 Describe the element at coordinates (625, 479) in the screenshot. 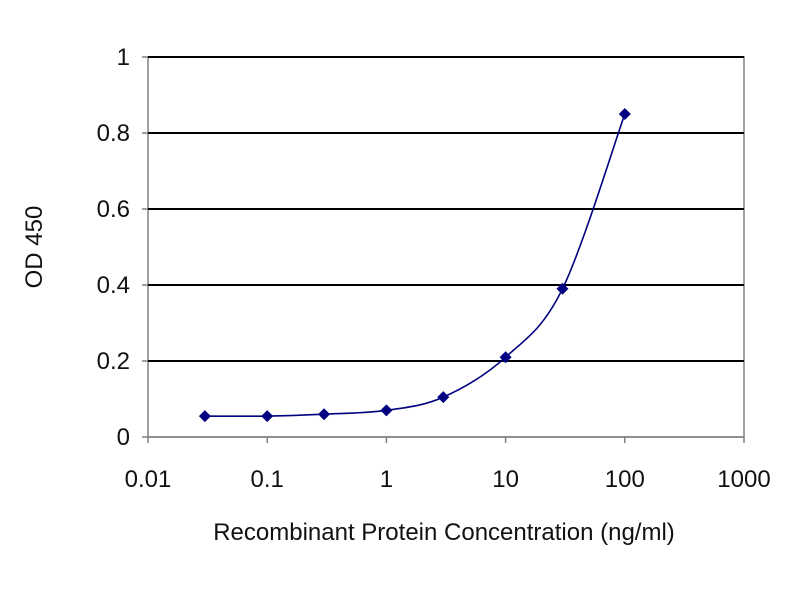

I see `x-tick-label: 100` at that location.